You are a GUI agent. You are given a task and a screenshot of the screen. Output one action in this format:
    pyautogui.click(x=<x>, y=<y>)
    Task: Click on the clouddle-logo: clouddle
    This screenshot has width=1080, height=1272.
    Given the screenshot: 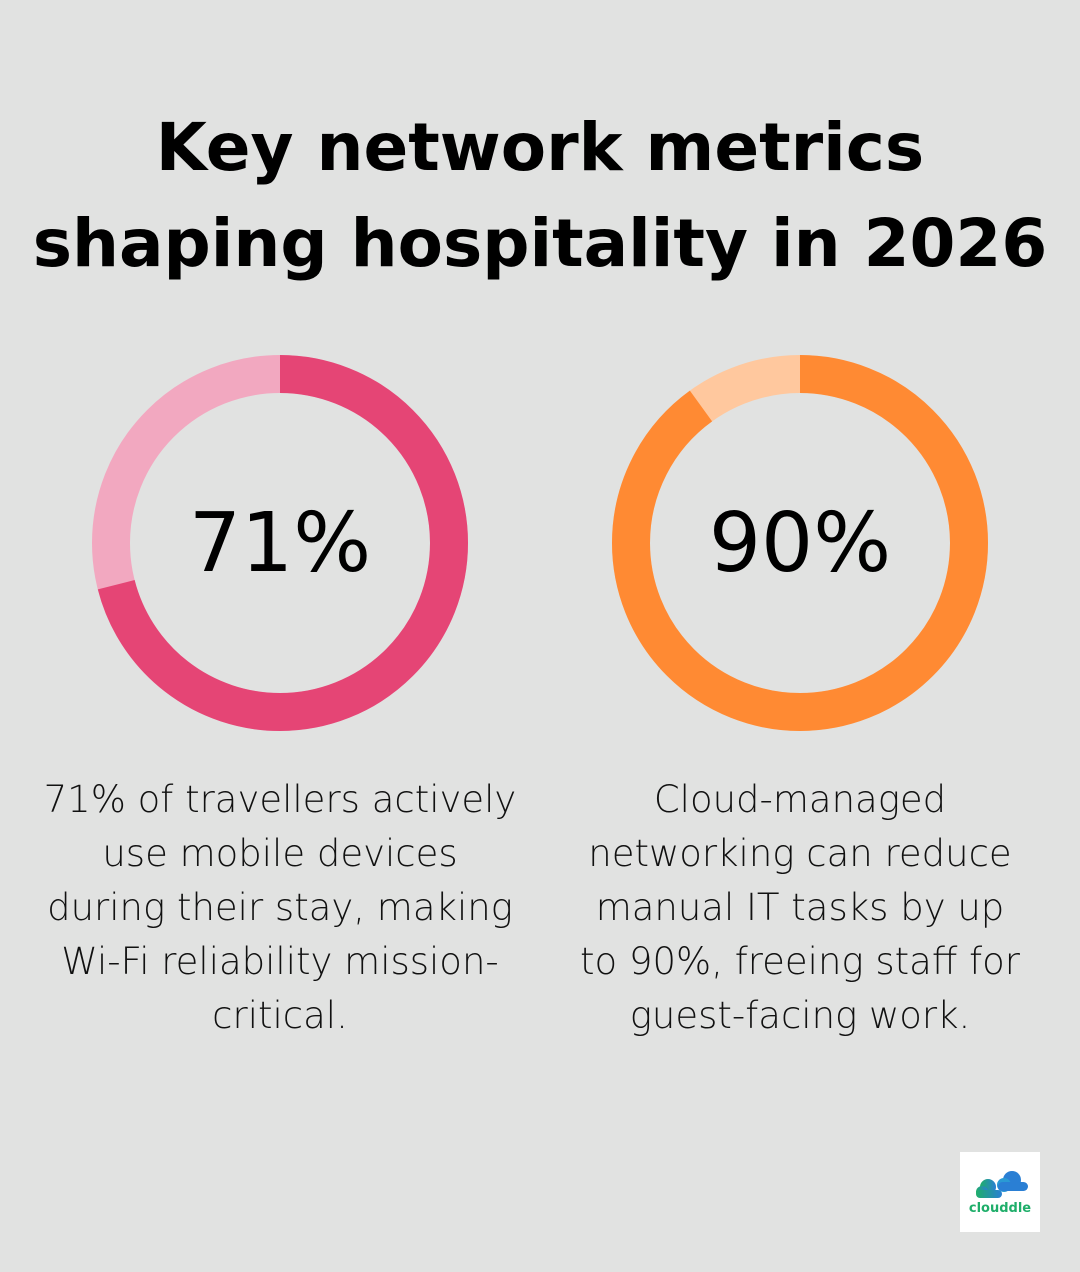 What is the action you would take?
    pyautogui.click(x=1000, y=1192)
    